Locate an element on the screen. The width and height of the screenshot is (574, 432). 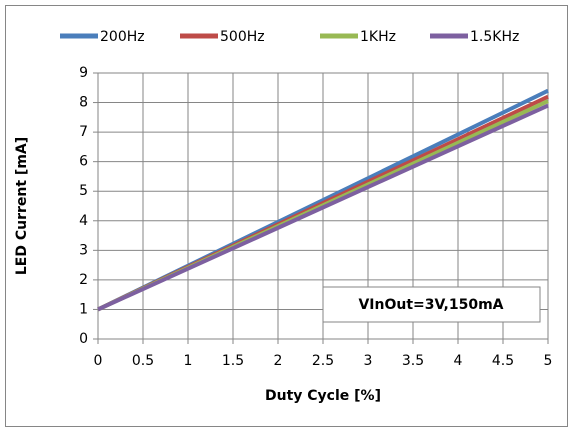
x-axis-label: Duty Cycle [%] is located at coordinates (323, 396).